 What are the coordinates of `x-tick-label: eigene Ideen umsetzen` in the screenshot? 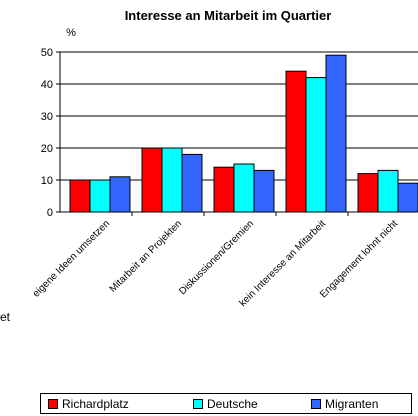 It's located at (71, 258).